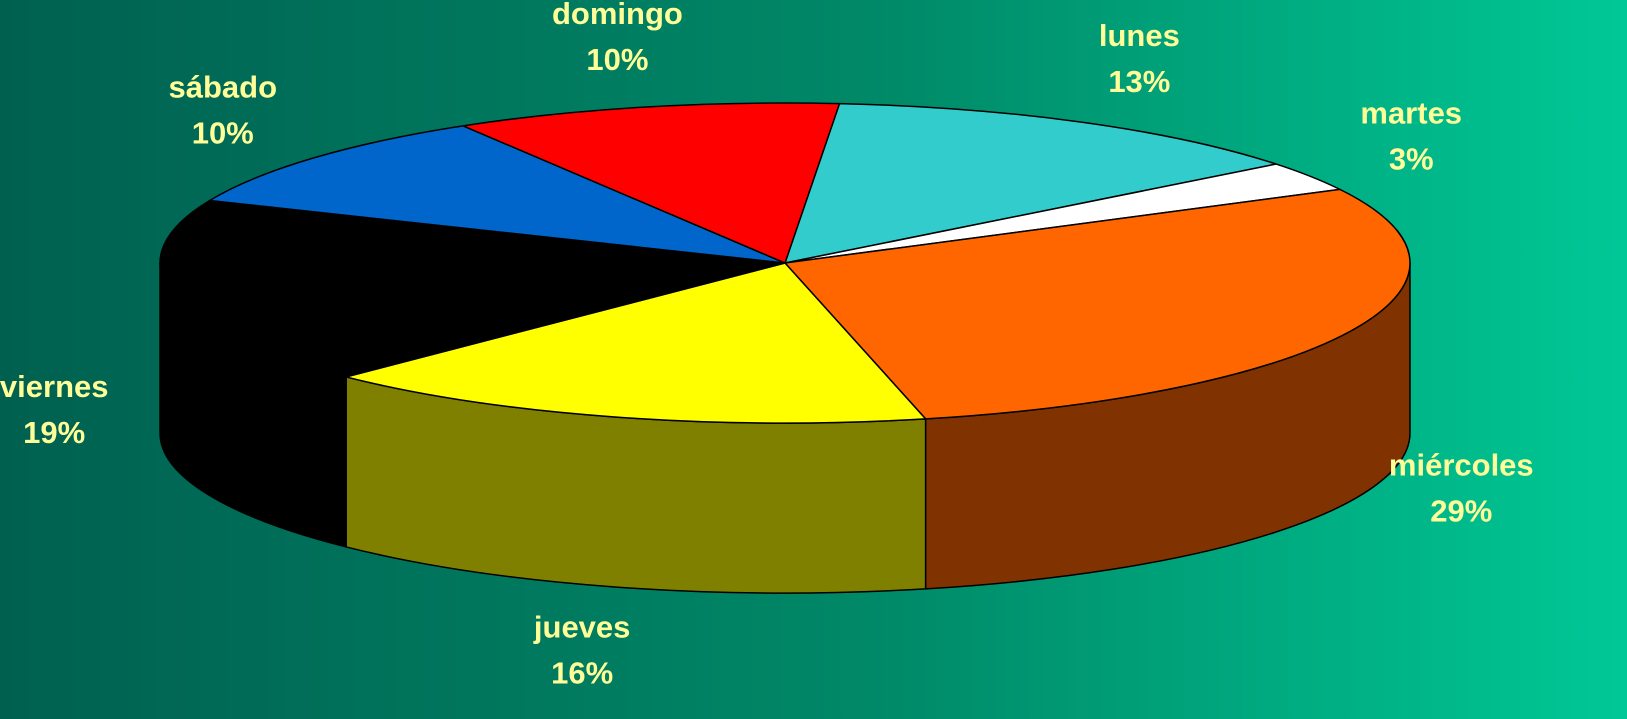 Image resolution: width=1627 pixels, height=719 pixels. I want to click on slice-label: martes, so click(1411, 113).